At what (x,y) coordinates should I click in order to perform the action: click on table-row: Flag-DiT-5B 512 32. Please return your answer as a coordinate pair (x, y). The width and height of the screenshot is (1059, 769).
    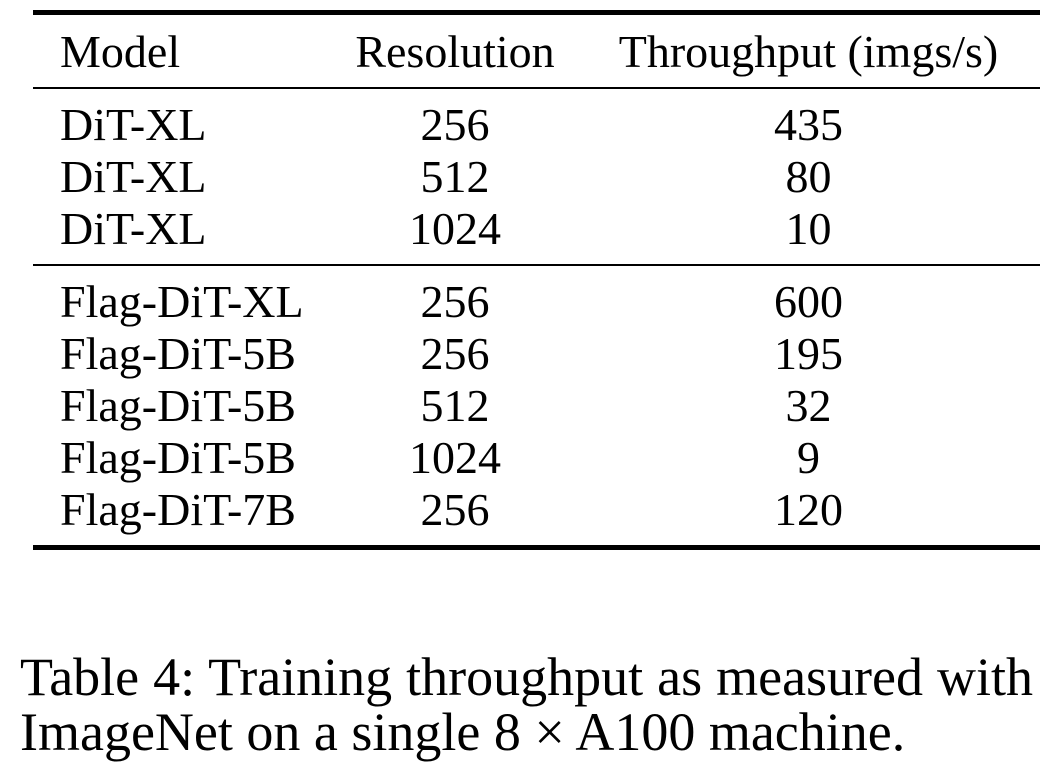
    Looking at the image, I should click on (536, 406).